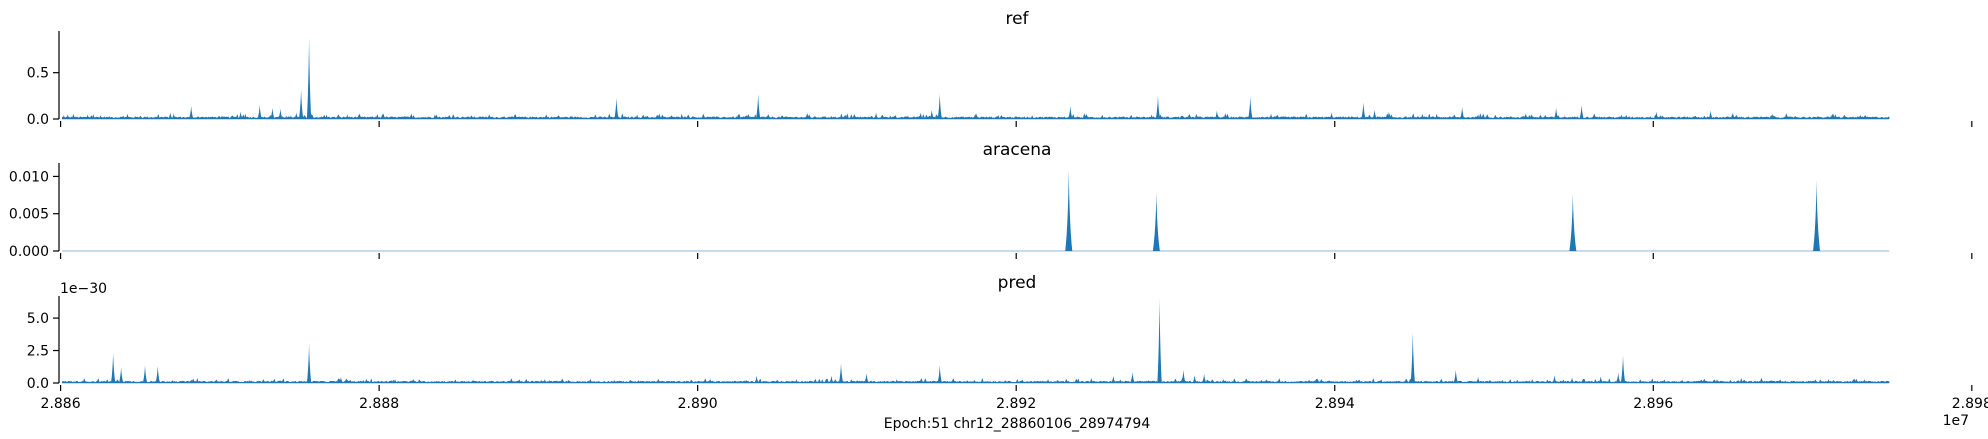 The image size is (1988, 439). What do you see at coordinates (1017, 283) in the screenshot?
I see `panel-title-pred: pred` at bounding box center [1017, 283].